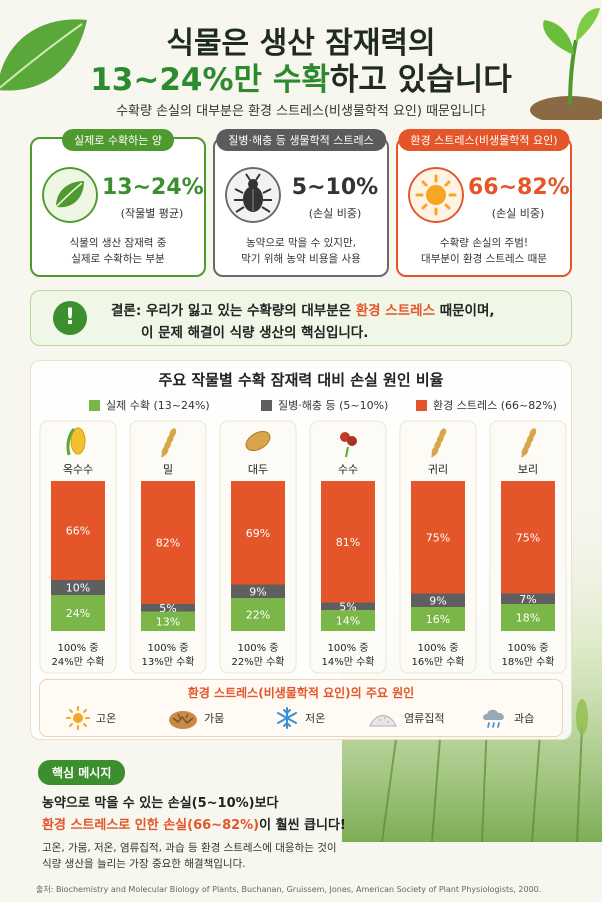  What do you see at coordinates (301, 140) in the screenshot?
I see `card-tag: 질병·해충 등 생물학적 스트레스` at bounding box center [301, 140].